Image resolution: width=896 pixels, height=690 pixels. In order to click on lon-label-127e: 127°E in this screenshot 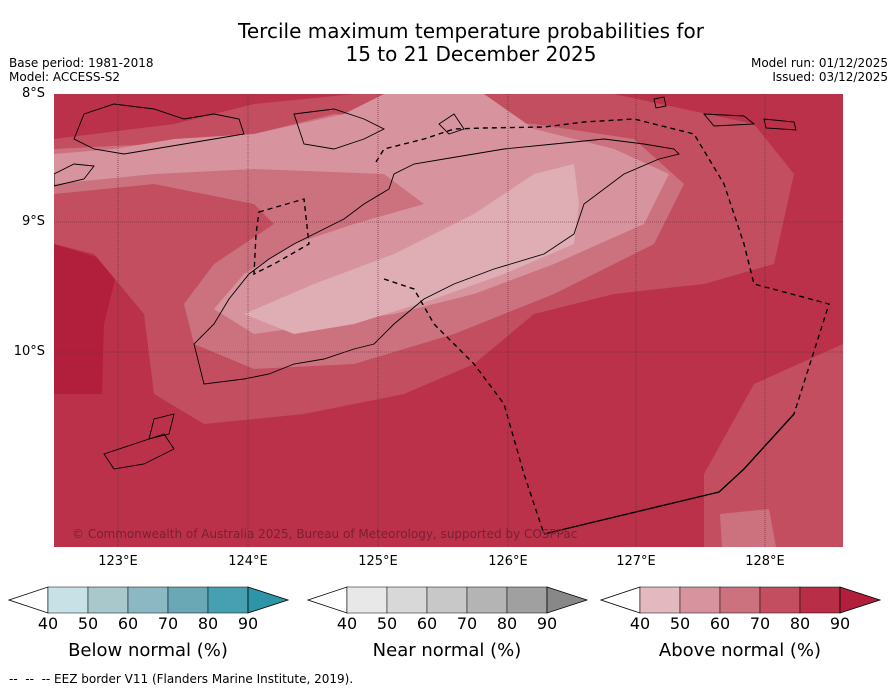, I will do `click(636, 561)`.